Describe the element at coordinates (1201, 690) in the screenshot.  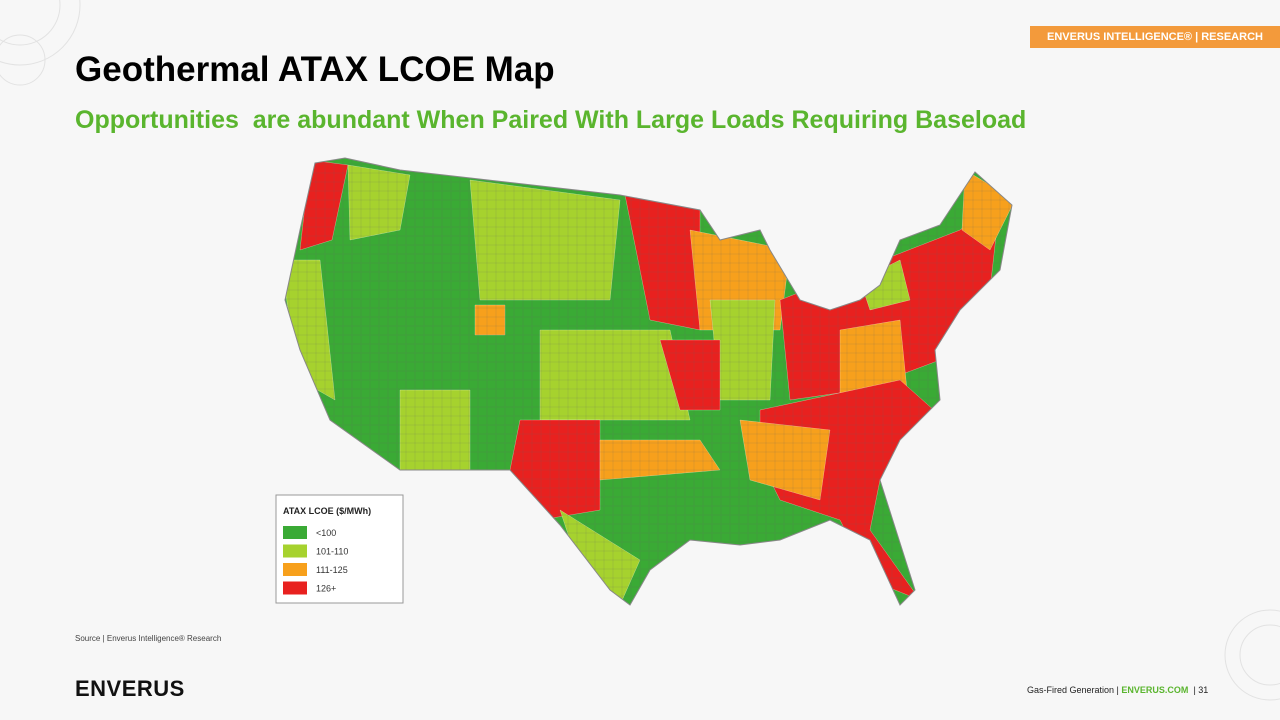
I see `page-number: | 31` at that location.